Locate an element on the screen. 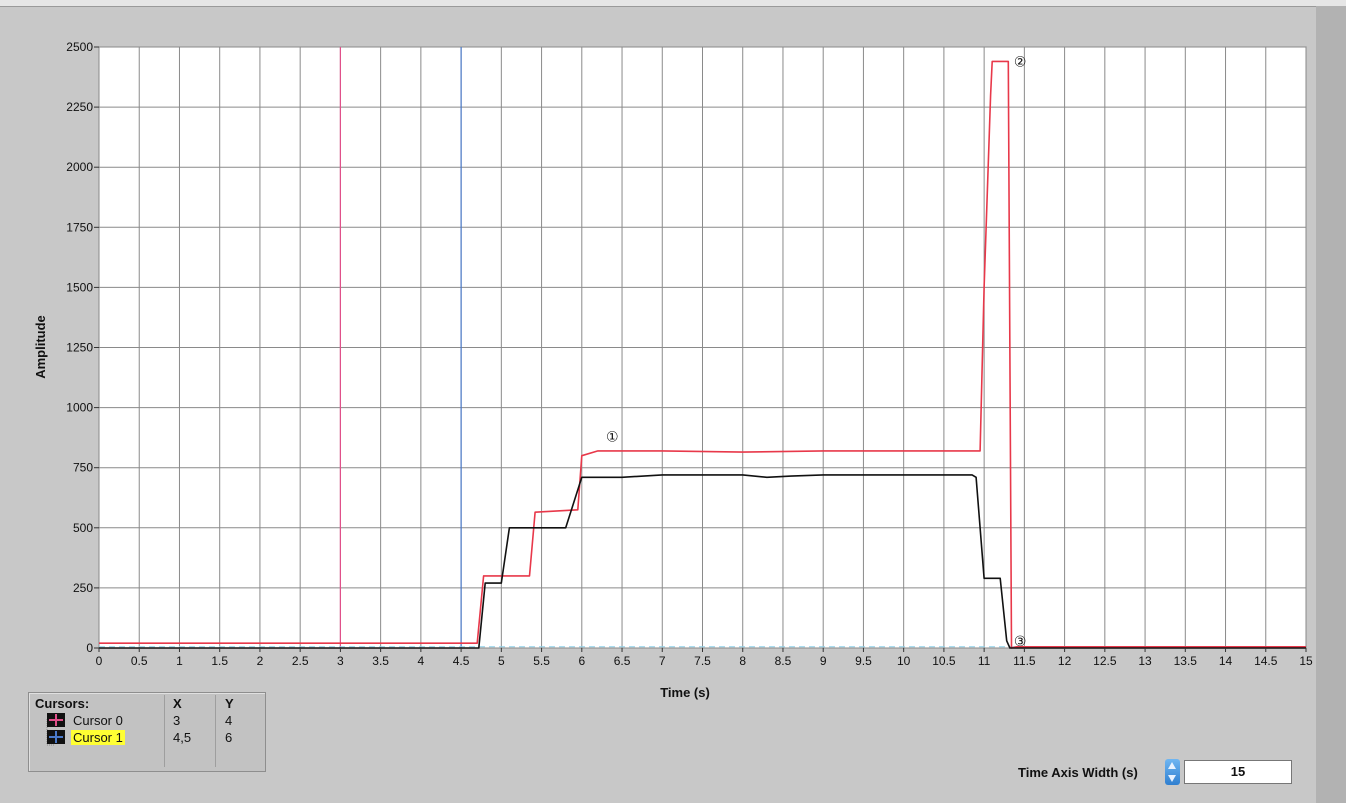  x-tick-label: 9 is located at coordinates (823, 661).